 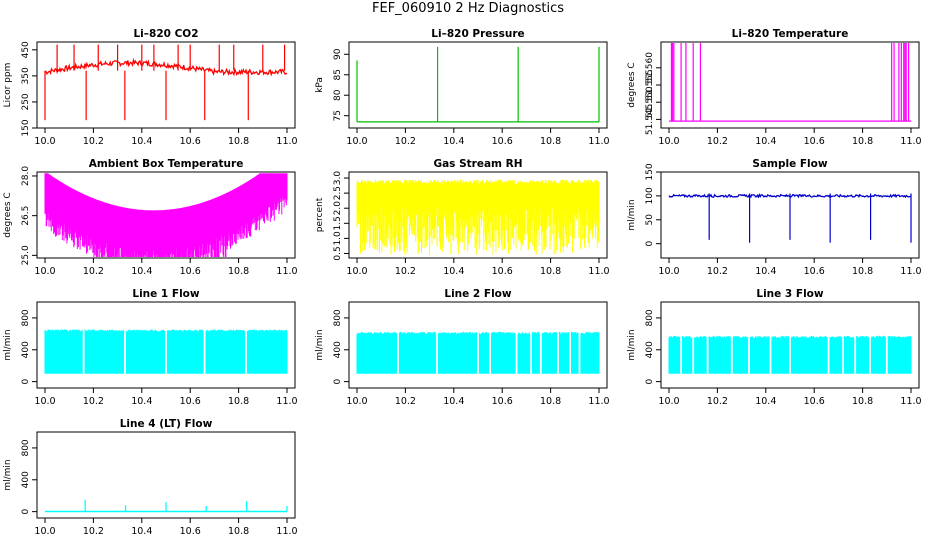 I want to click on y-tick-label: 350, so click(x=26, y=75).